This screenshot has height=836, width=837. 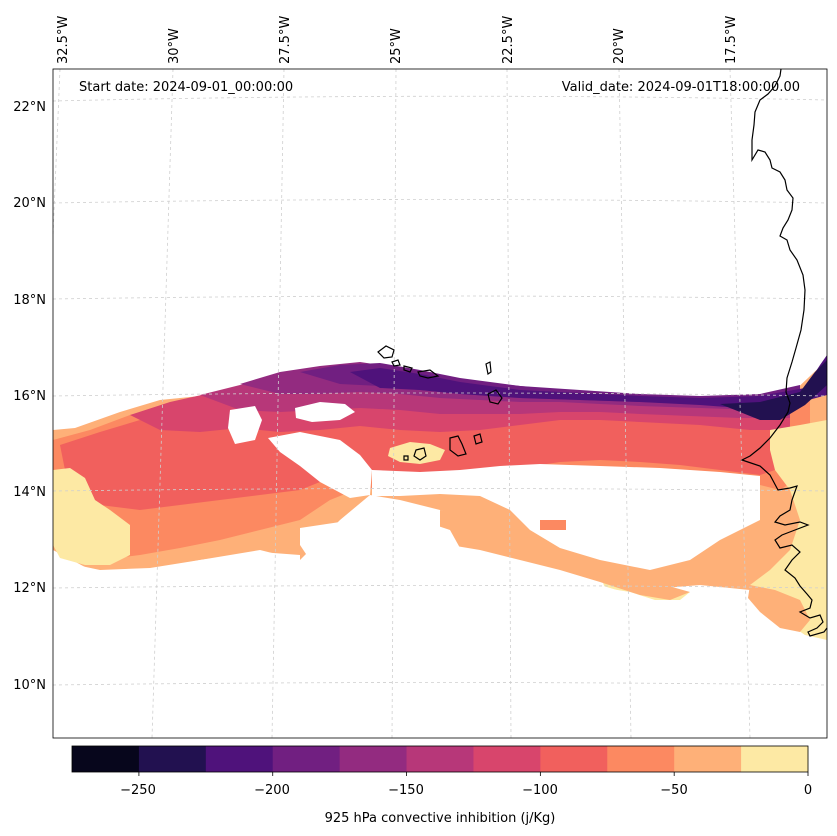 I want to click on contour-light-patch, so click(x=779, y=608).